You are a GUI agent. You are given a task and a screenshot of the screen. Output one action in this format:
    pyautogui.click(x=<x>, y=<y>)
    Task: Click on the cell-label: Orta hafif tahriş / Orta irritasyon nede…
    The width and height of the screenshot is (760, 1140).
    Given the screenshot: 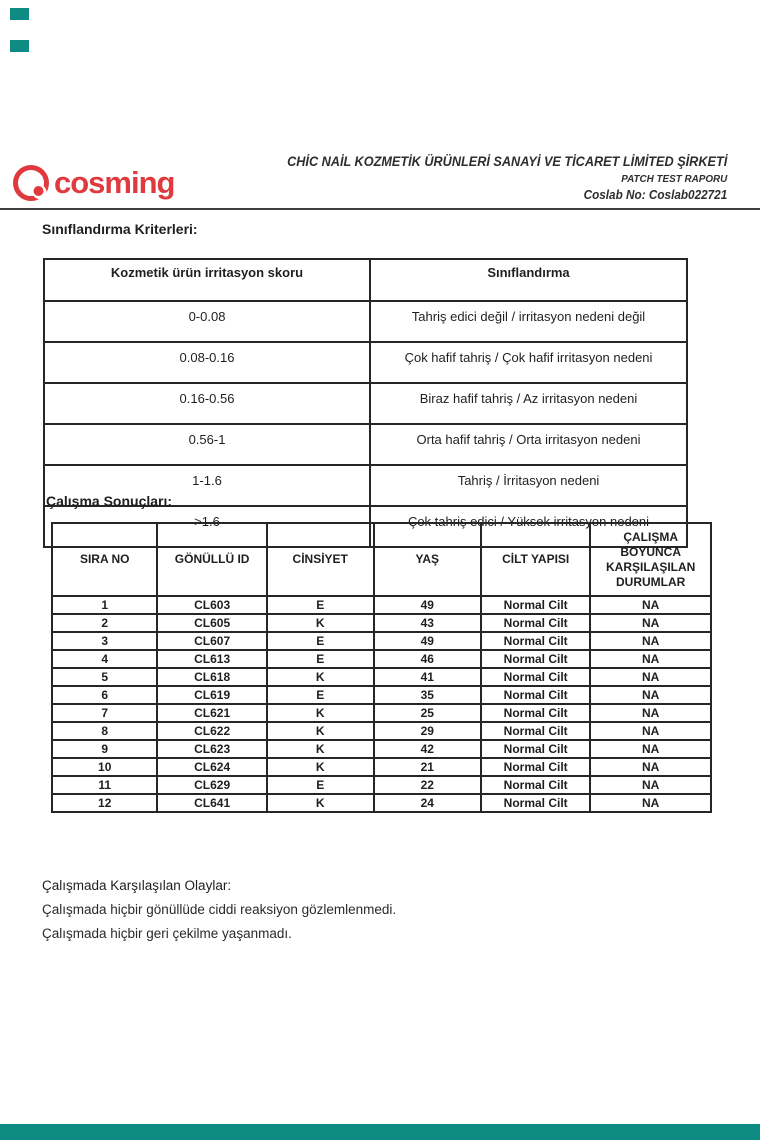 What is the action you would take?
    pyautogui.click(x=528, y=444)
    